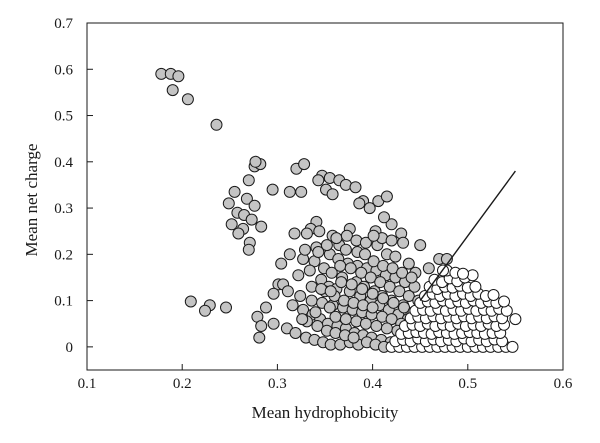  I want to click on y-tick-label: 0.6, so click(63, 70).